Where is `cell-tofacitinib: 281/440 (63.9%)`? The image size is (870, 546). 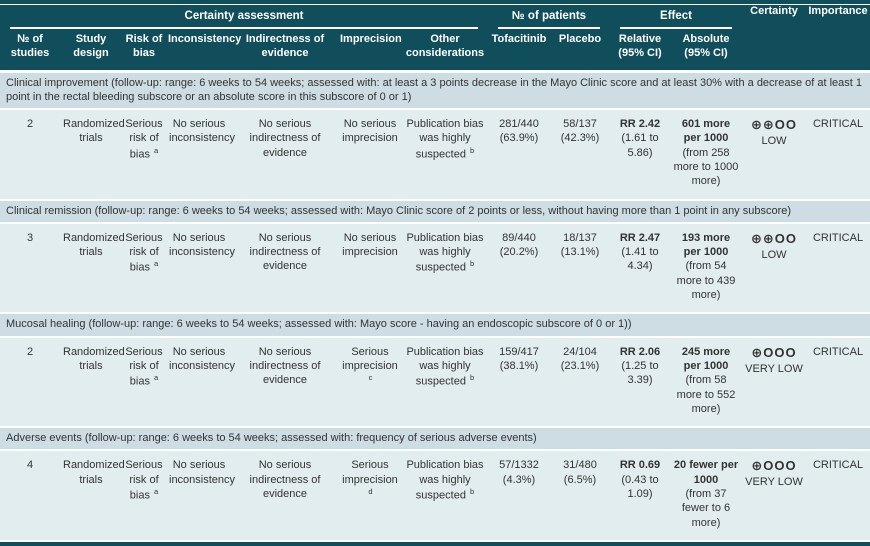
cell-tofacitinib: 281/440 (63.9%) is located at coordinates (519, 155).